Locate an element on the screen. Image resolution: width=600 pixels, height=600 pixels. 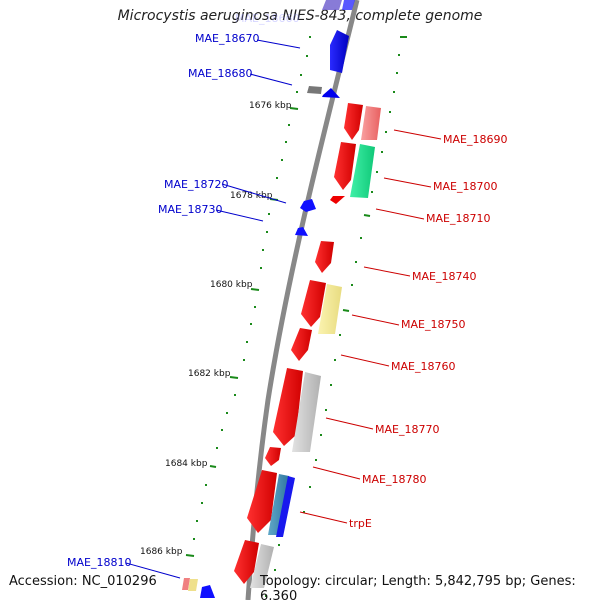
gene-label-mae-18670: MAE_18670 is located at coordinates (227, 38).